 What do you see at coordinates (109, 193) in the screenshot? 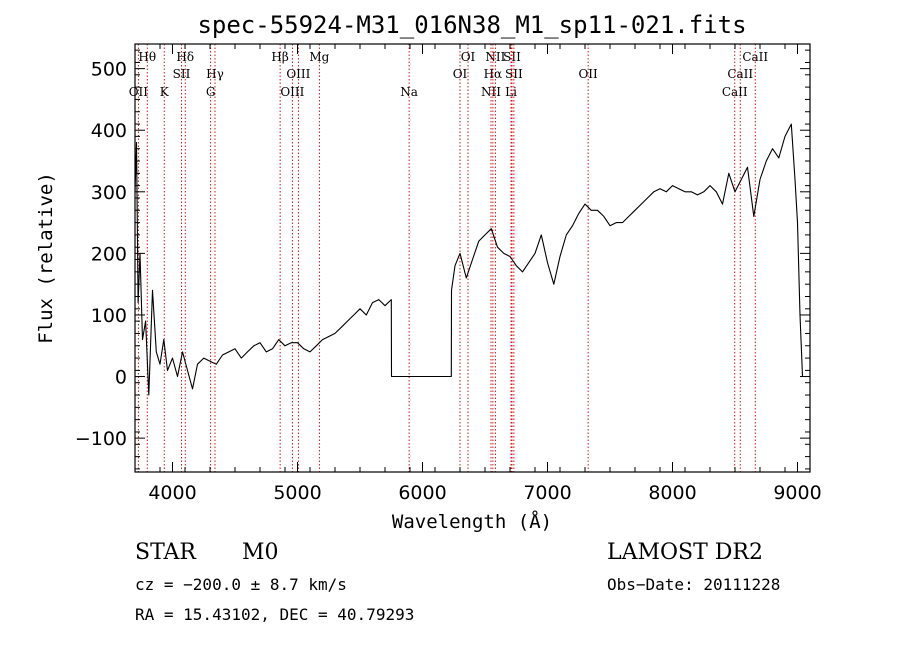
I see `y-tick-label: 300` at bounding box center [109, 193].